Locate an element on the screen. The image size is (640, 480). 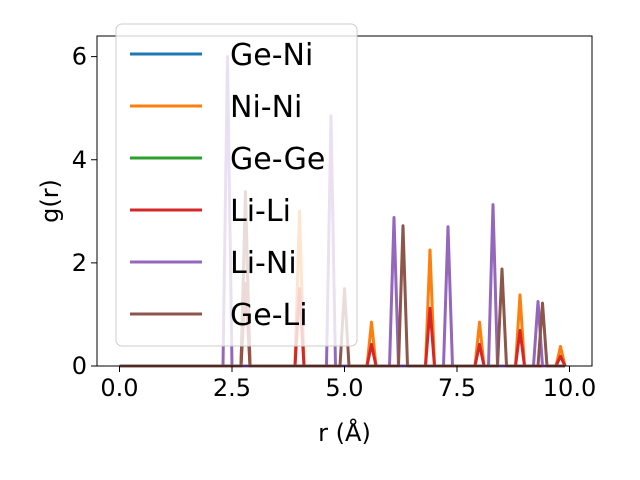
y-axis: 0 2 4 6 is located at coordinates (84, 211).